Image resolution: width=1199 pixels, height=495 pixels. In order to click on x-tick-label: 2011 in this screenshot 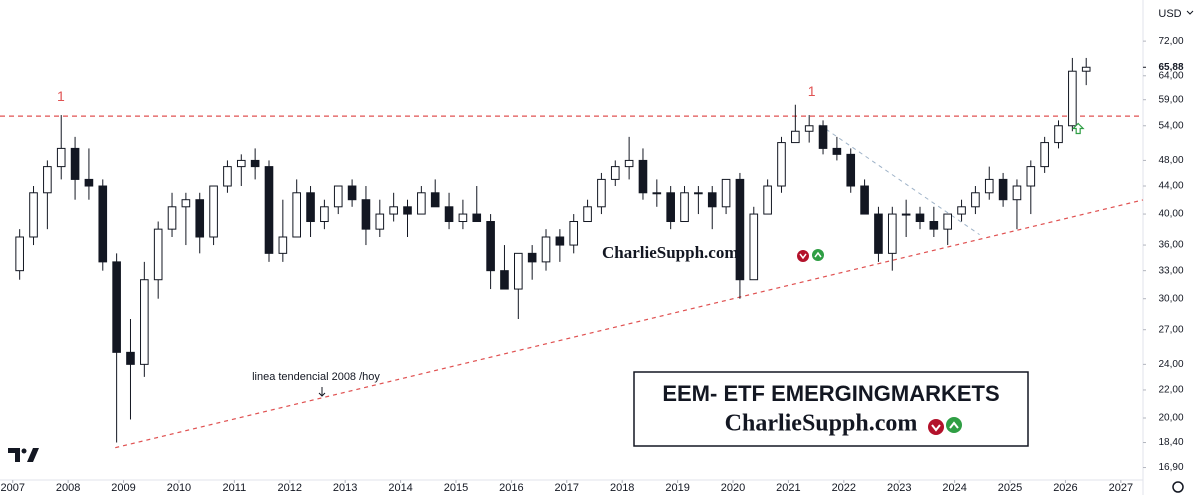, I will do `click(235, 488)`.